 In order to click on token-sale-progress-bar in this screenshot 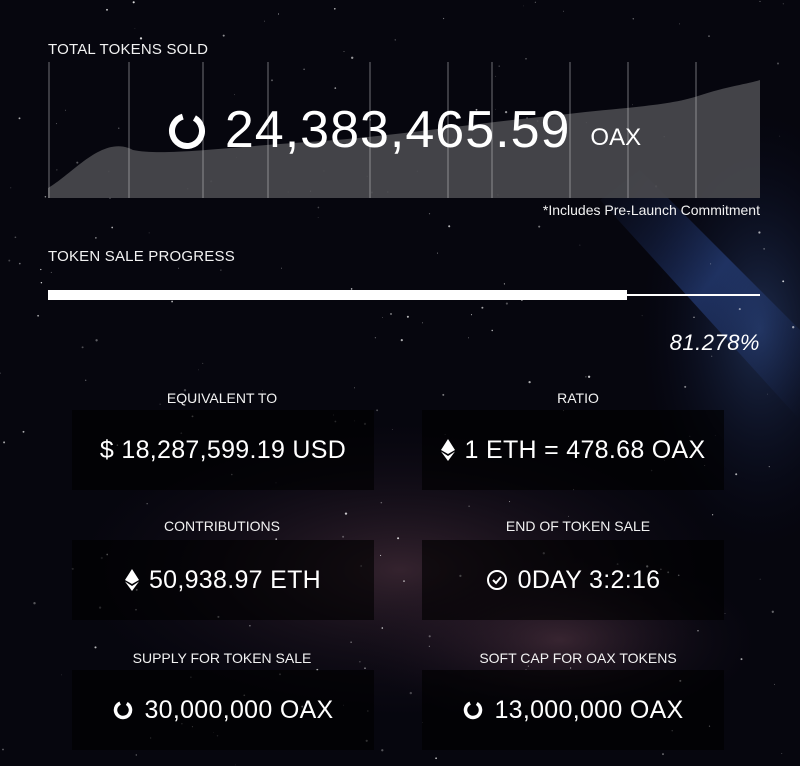, I will do `click(404, 295)`.